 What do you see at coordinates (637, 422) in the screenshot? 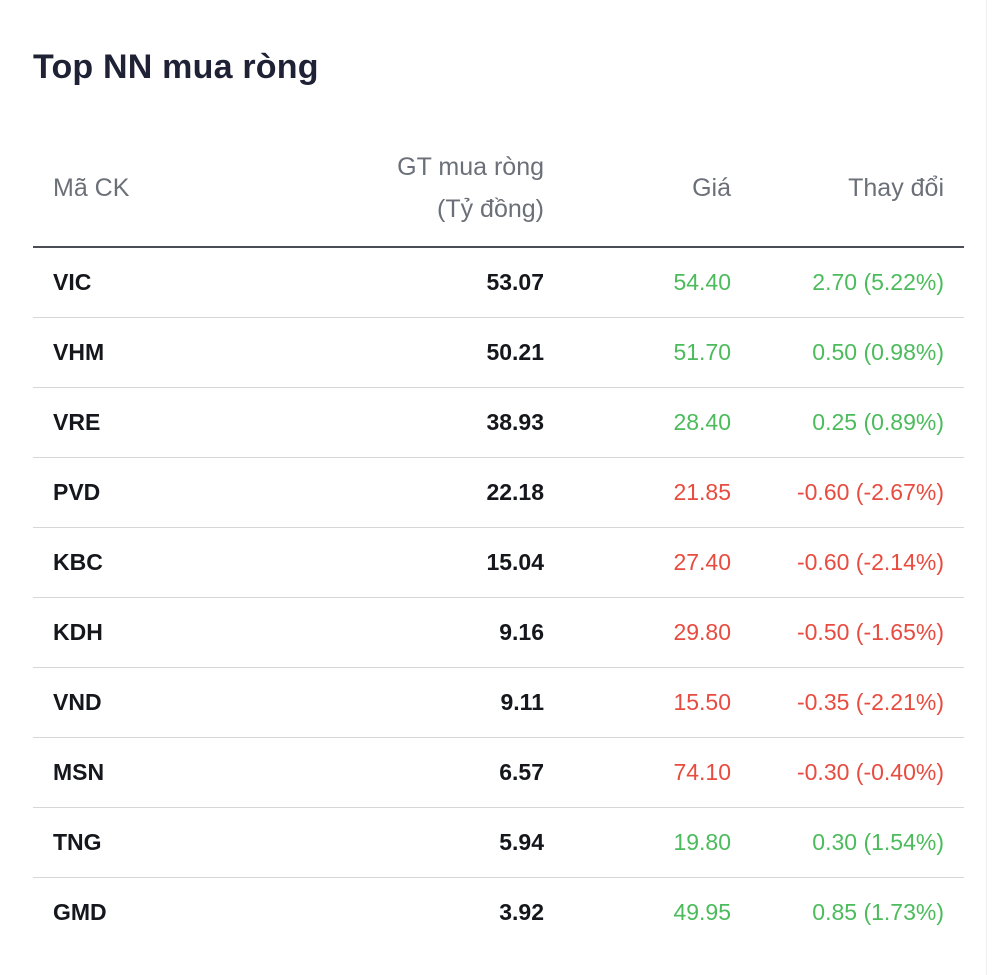
I see `price: 28.40` at bounding box center [637, 422].